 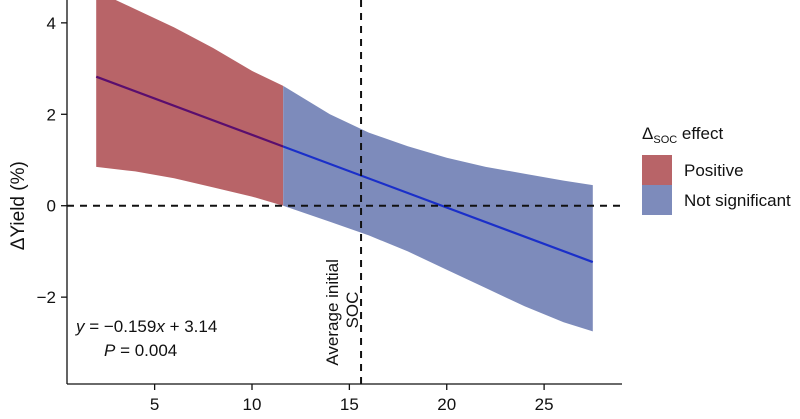 I want to click on equation-rhs-suffix: + 3.14, so click(x=191, y=326).